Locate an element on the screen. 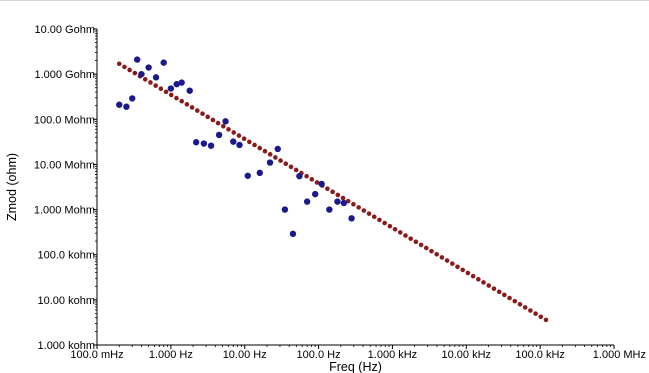  x-axis-title: Freq (Hz) is located at coordinates (355, 366).